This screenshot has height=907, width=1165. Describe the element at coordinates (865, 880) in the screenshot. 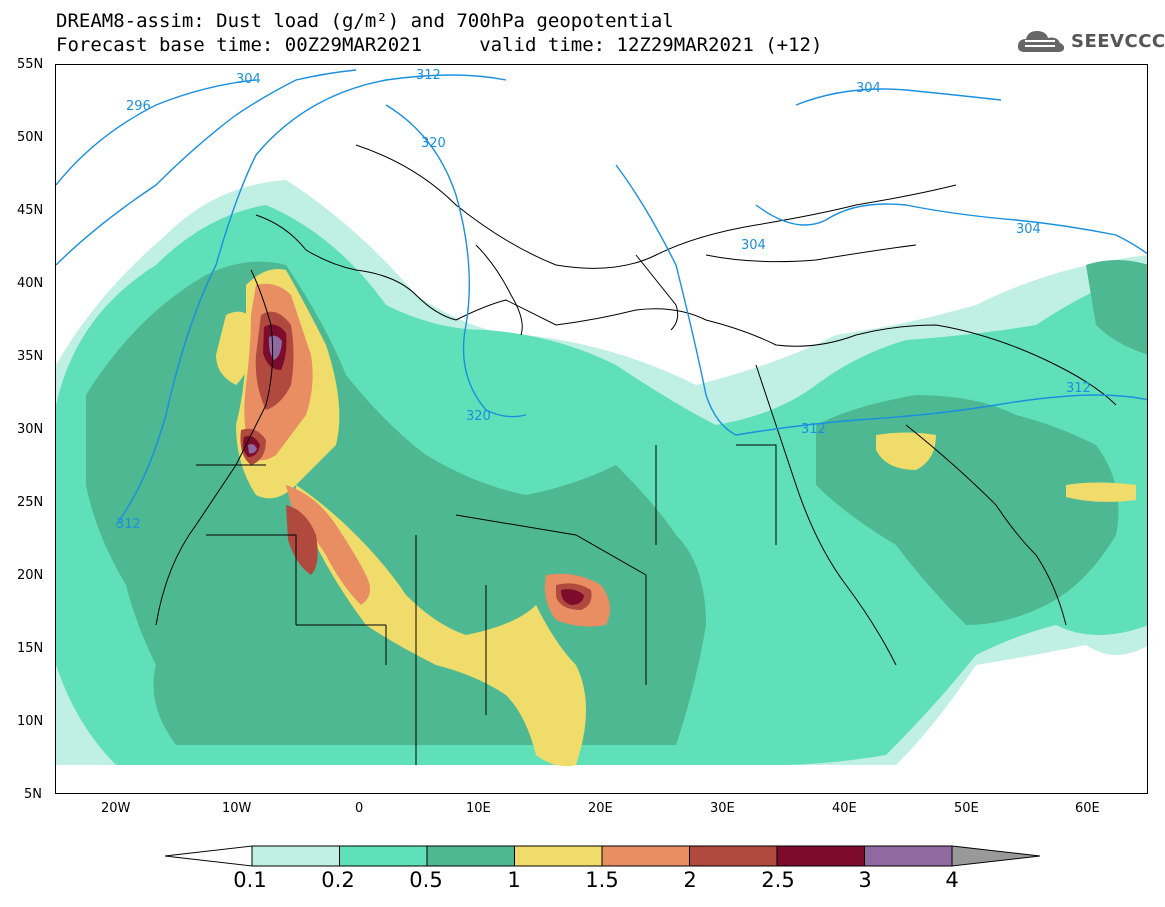

I see `colorbar-label-3: 3` at that location.